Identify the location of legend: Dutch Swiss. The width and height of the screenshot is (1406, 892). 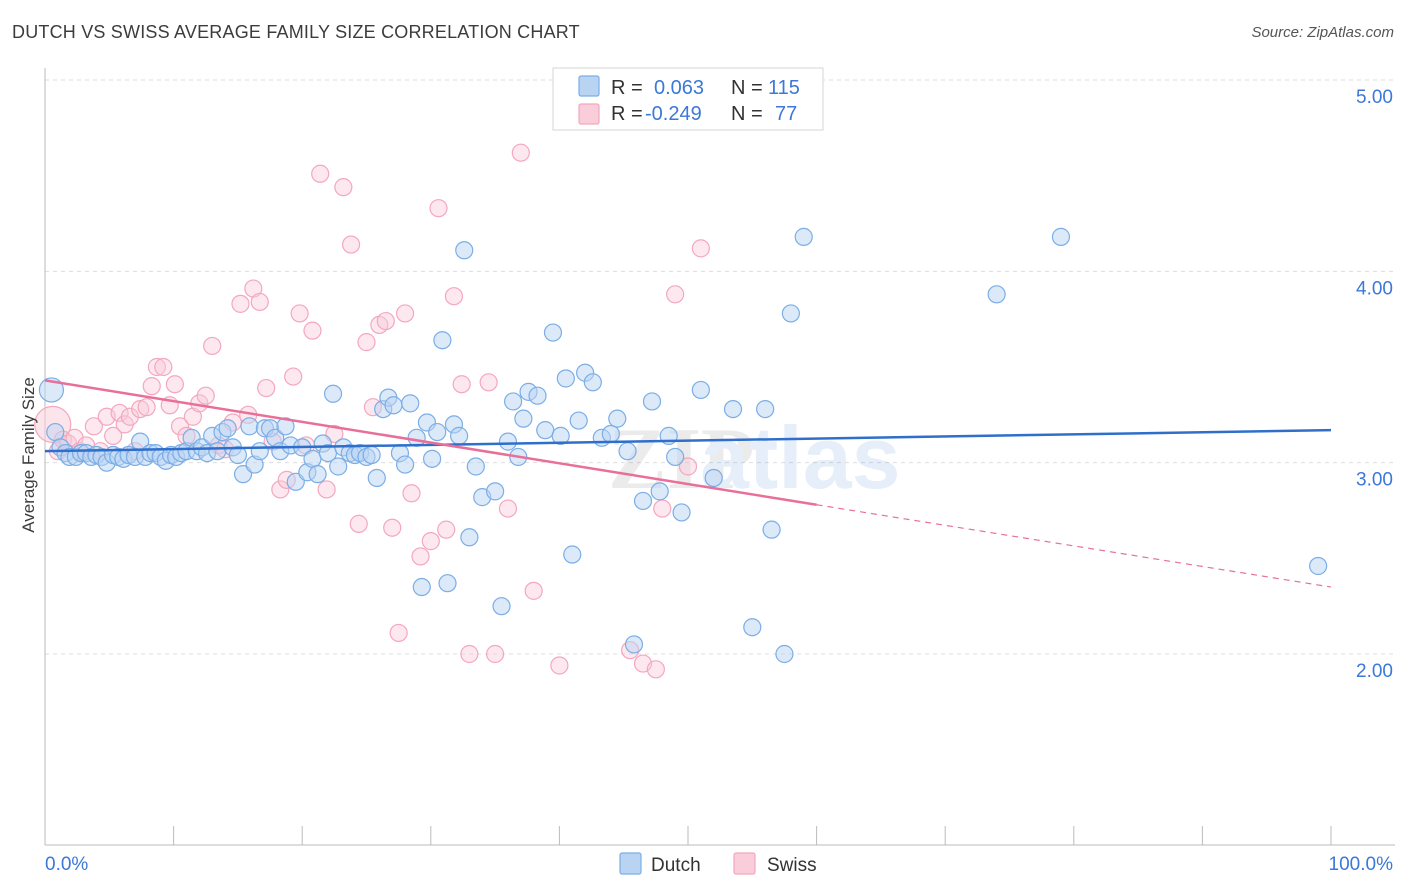
(718, 864).